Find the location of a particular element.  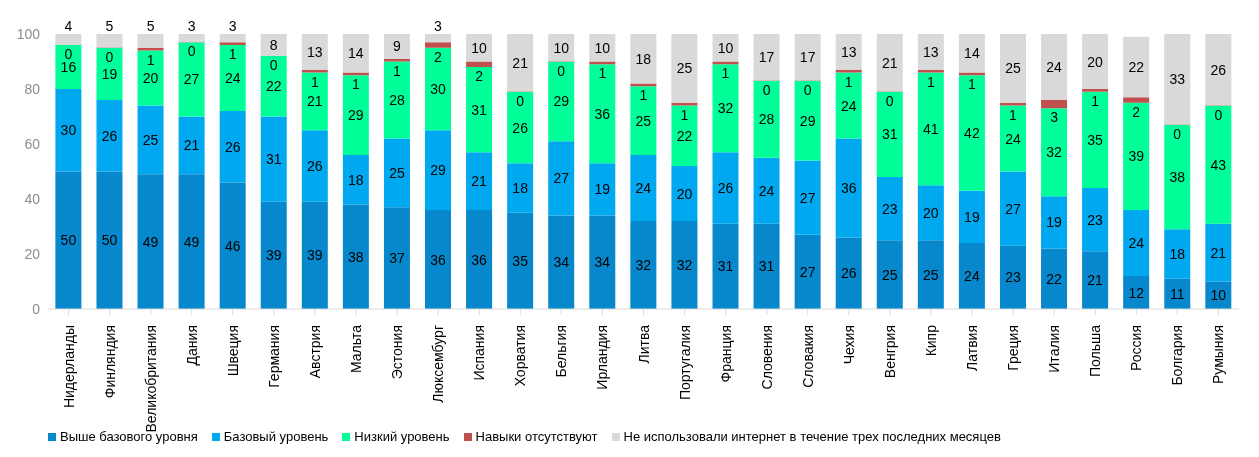

data-label: 38 is located at coordinates (356, 256).